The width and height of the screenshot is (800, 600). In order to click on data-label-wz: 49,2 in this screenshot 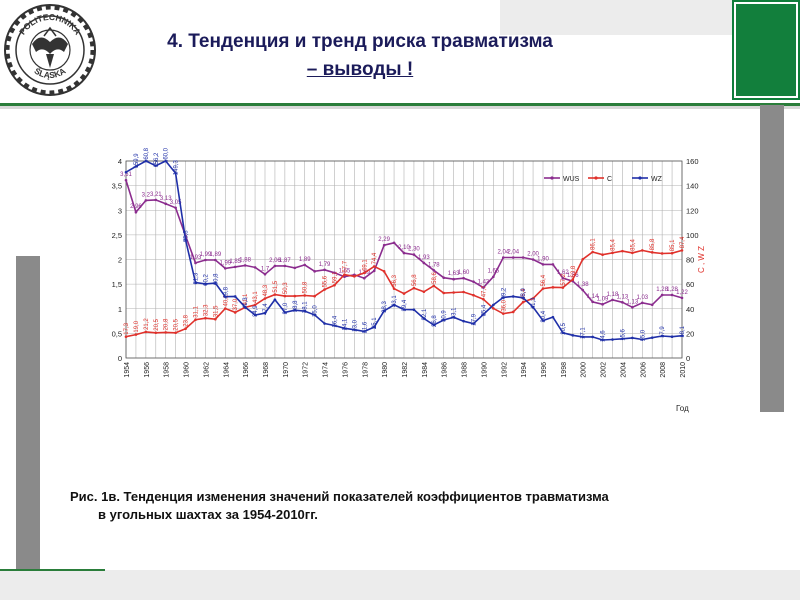, I will do `click(504, 293)`.